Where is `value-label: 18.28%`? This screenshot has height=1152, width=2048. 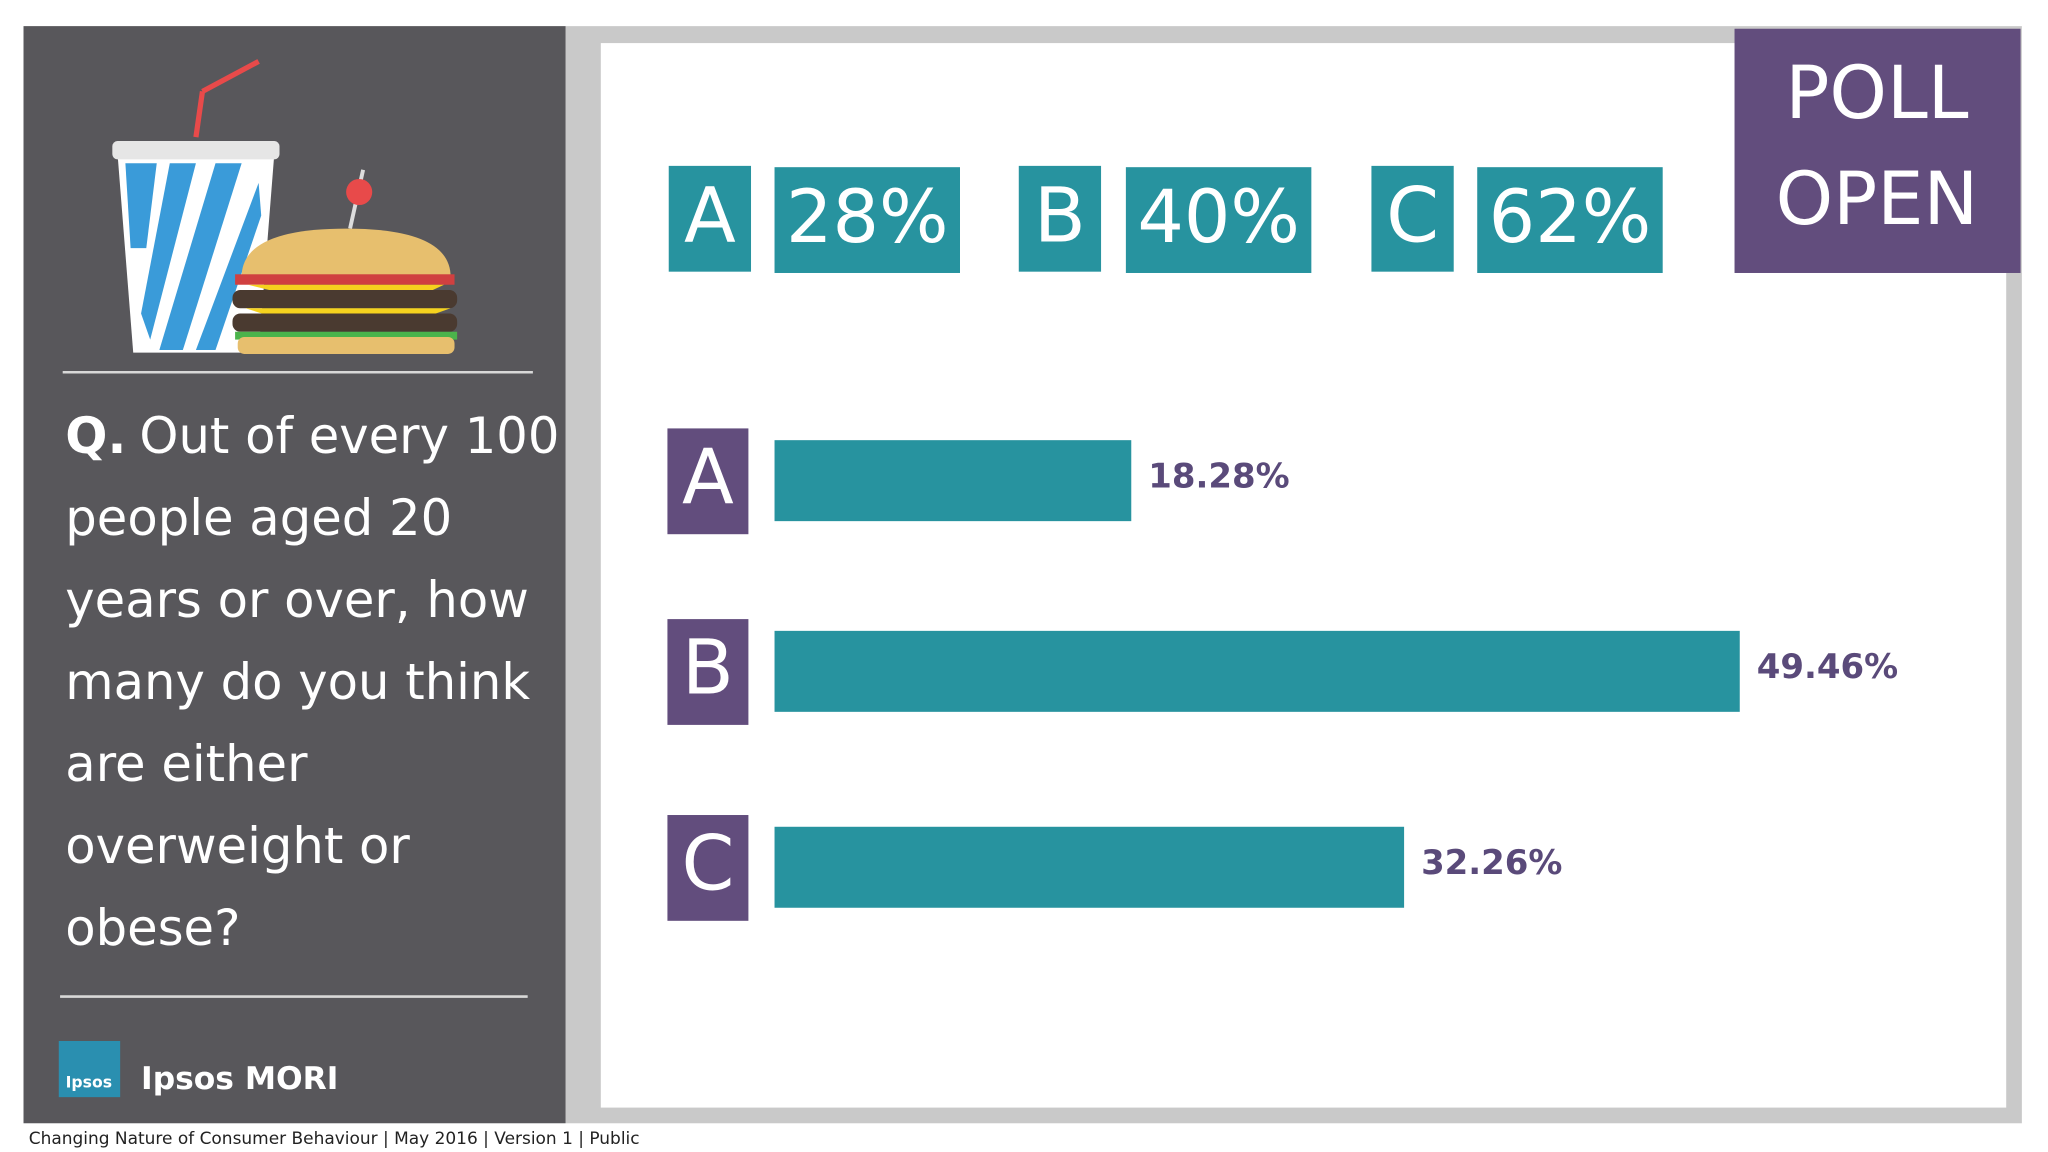 value-label: 18.28% is located at coordinates (1218, 477).